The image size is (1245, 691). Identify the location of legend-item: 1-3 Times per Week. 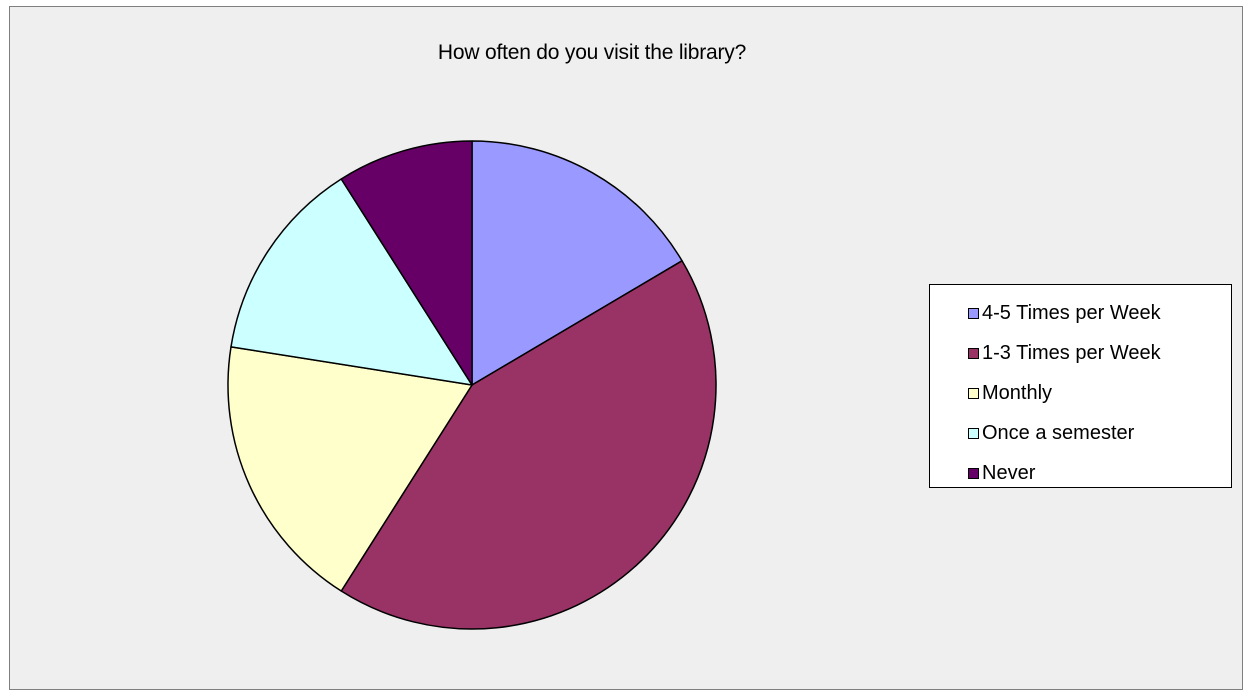
(1080, 353).